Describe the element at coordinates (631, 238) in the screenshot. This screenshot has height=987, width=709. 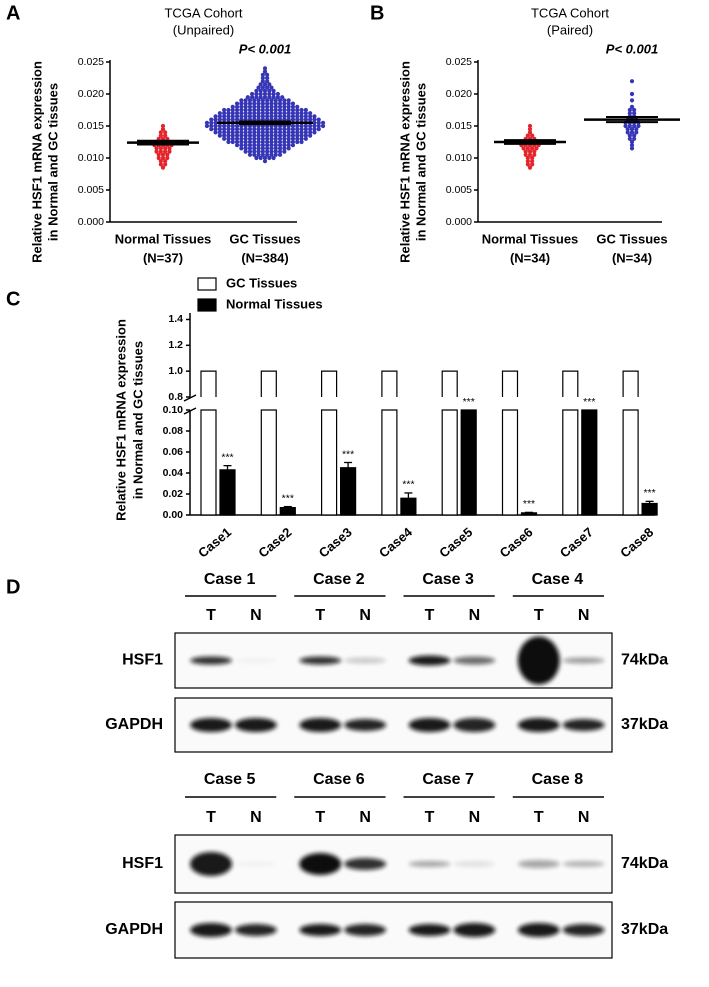
I see `x-tick-label: GC Tissues` at that location.